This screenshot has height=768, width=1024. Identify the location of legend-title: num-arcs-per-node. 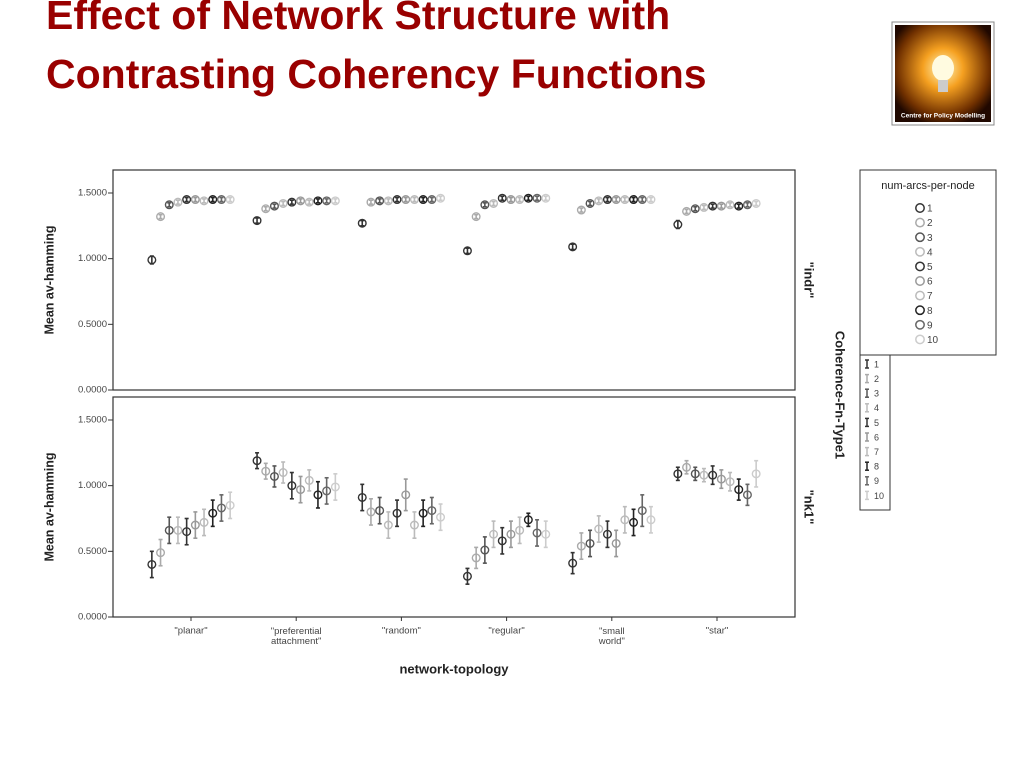
(928, 186).